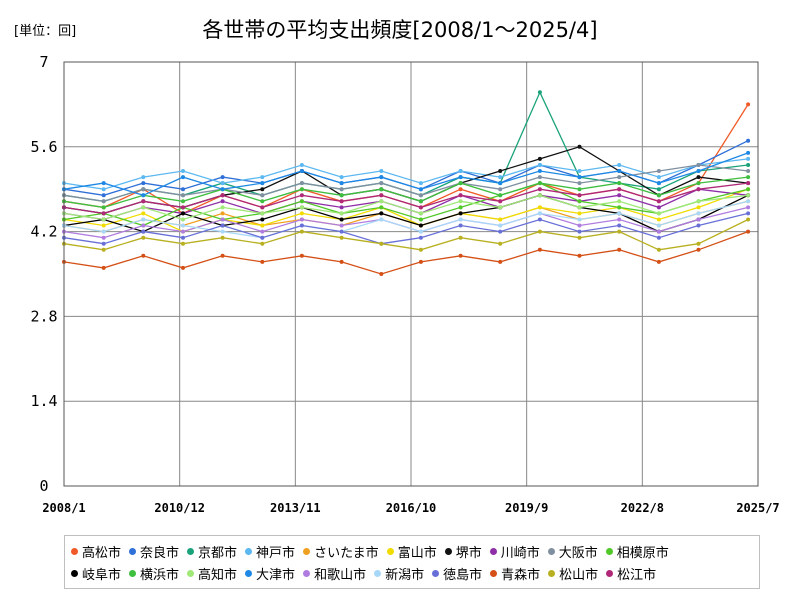 The image size is (800, 600). What do you see at coordinates (340, 575) in the screenshot?
I see `legend-label: 和歌山市` at bounding box center [340, 575].